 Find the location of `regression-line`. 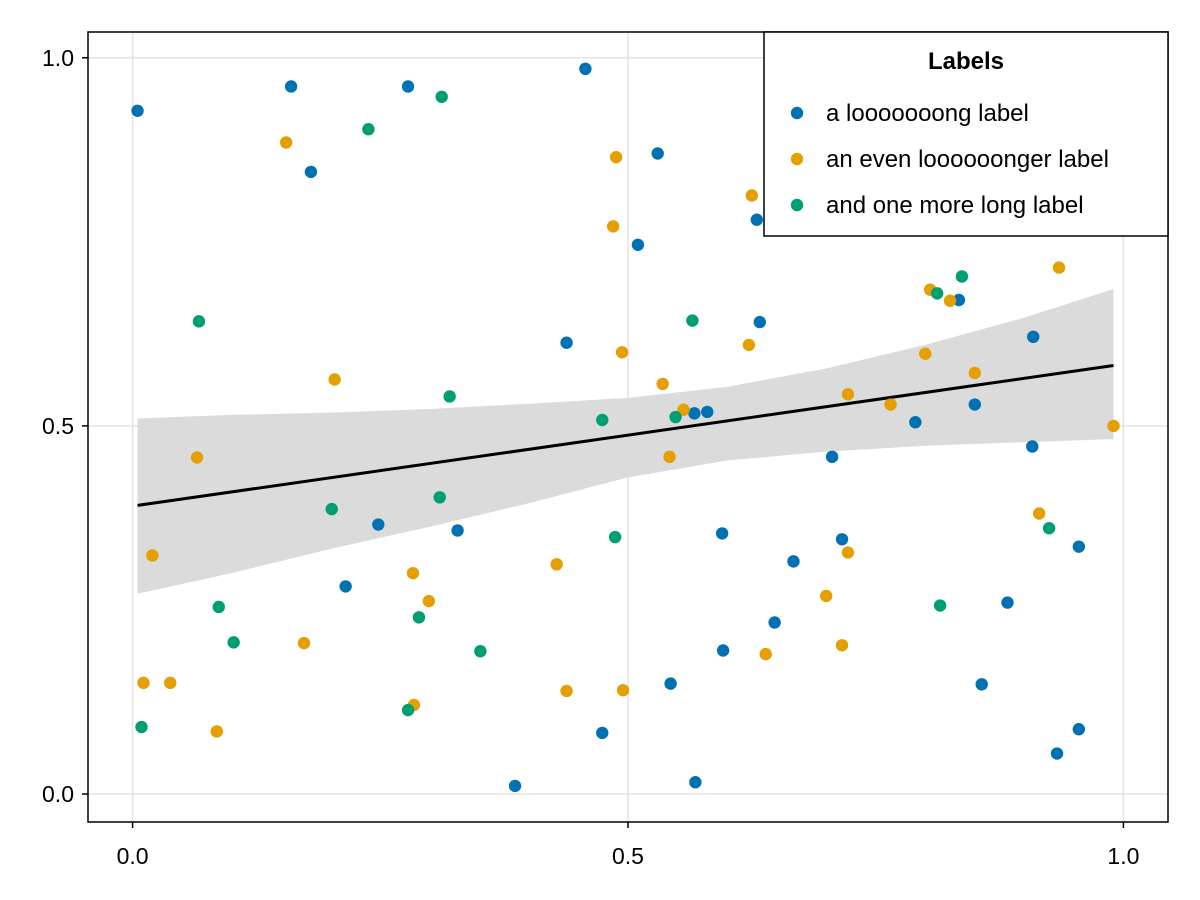

regression-line is located at coordinates (625, 435).